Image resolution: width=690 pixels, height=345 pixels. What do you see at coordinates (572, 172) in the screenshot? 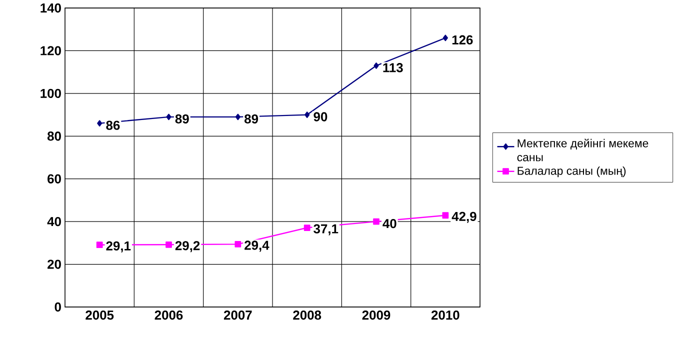
I see `legend-label: Балалар саны (мың)` at bounding box center [572, 172].